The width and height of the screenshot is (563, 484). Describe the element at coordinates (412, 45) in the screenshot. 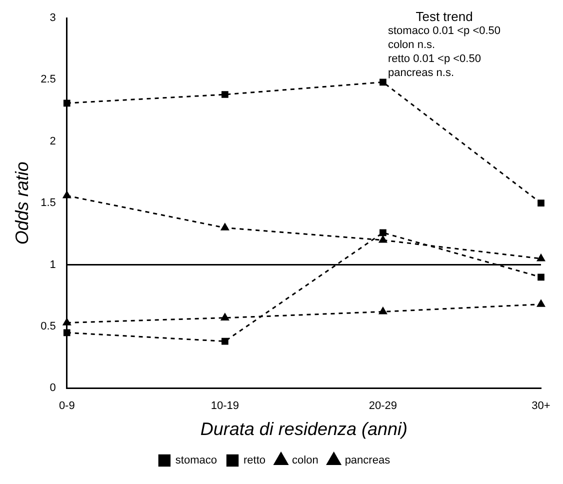

I see `annotation: colon n.s.` at that location.